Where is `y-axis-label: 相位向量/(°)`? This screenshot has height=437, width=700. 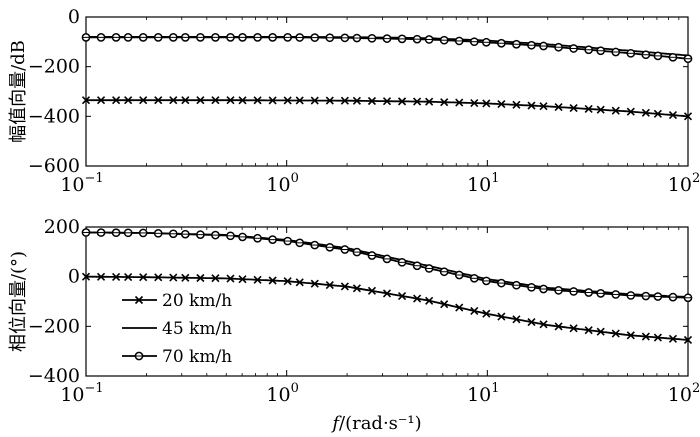
y-axis-label: 相位向量/(°) is located at coordinates (18, 301).